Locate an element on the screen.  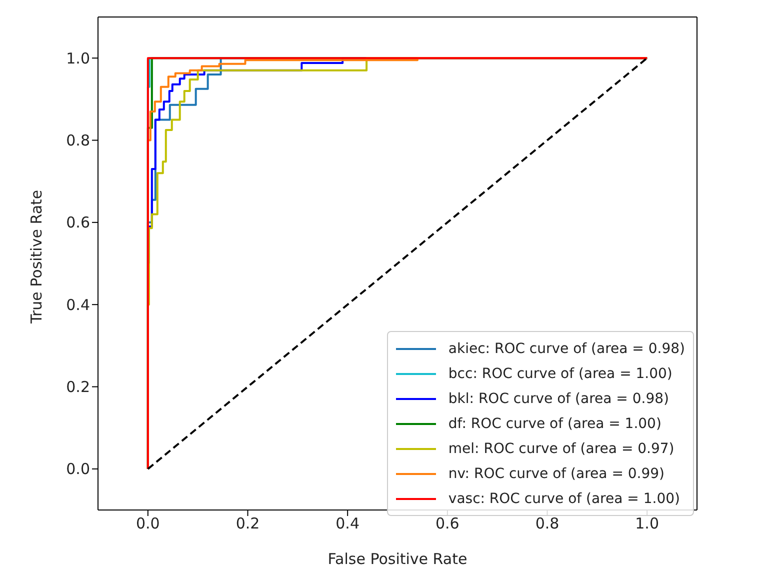
x-axis-title: False Positive Rate is located at coordinates (398, 559).